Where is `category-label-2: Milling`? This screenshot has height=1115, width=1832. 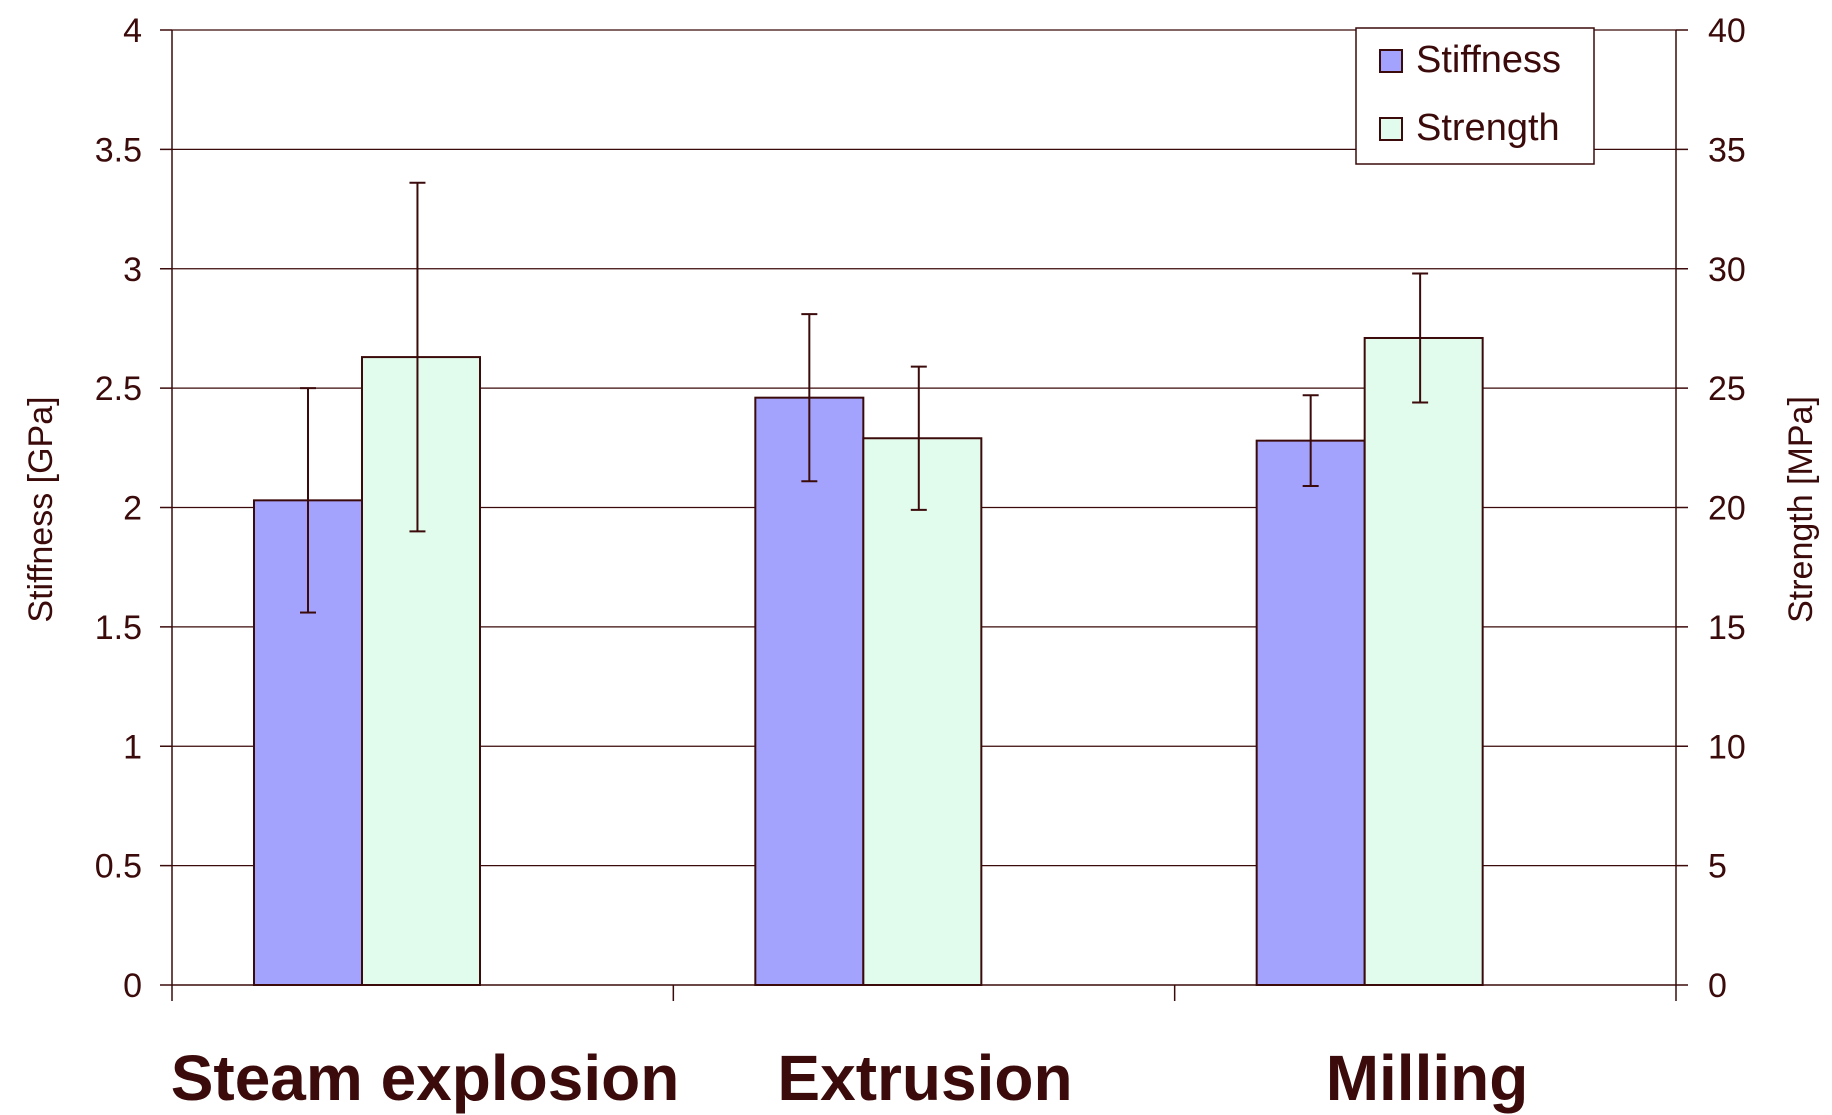
category-label-2: Milling is located at coordinates (1427, 1078).